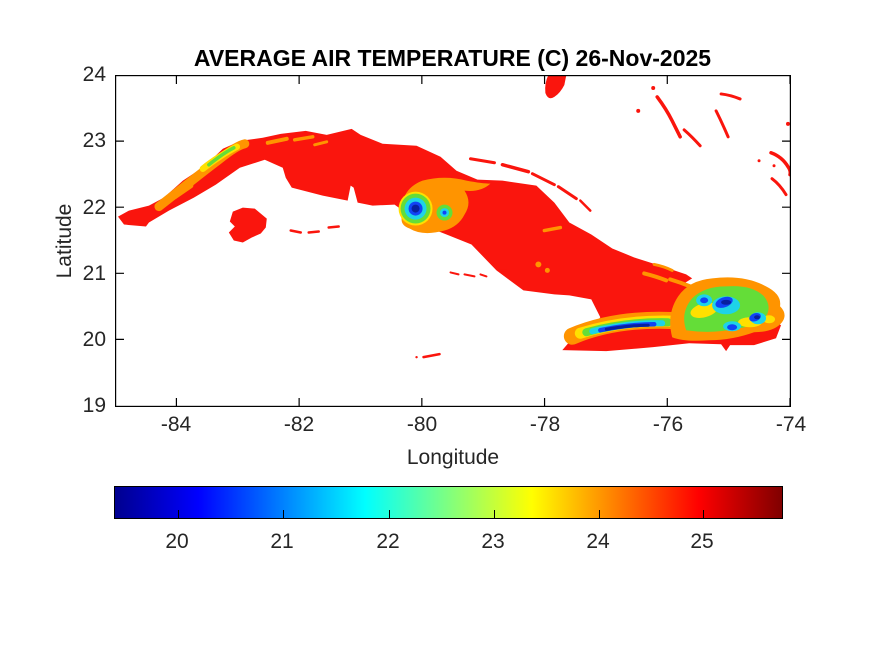 Image resolution: width=875 pixels, height=656 pixels. I want to click on jardines-de-la-reina-cays, so click(478, 273).